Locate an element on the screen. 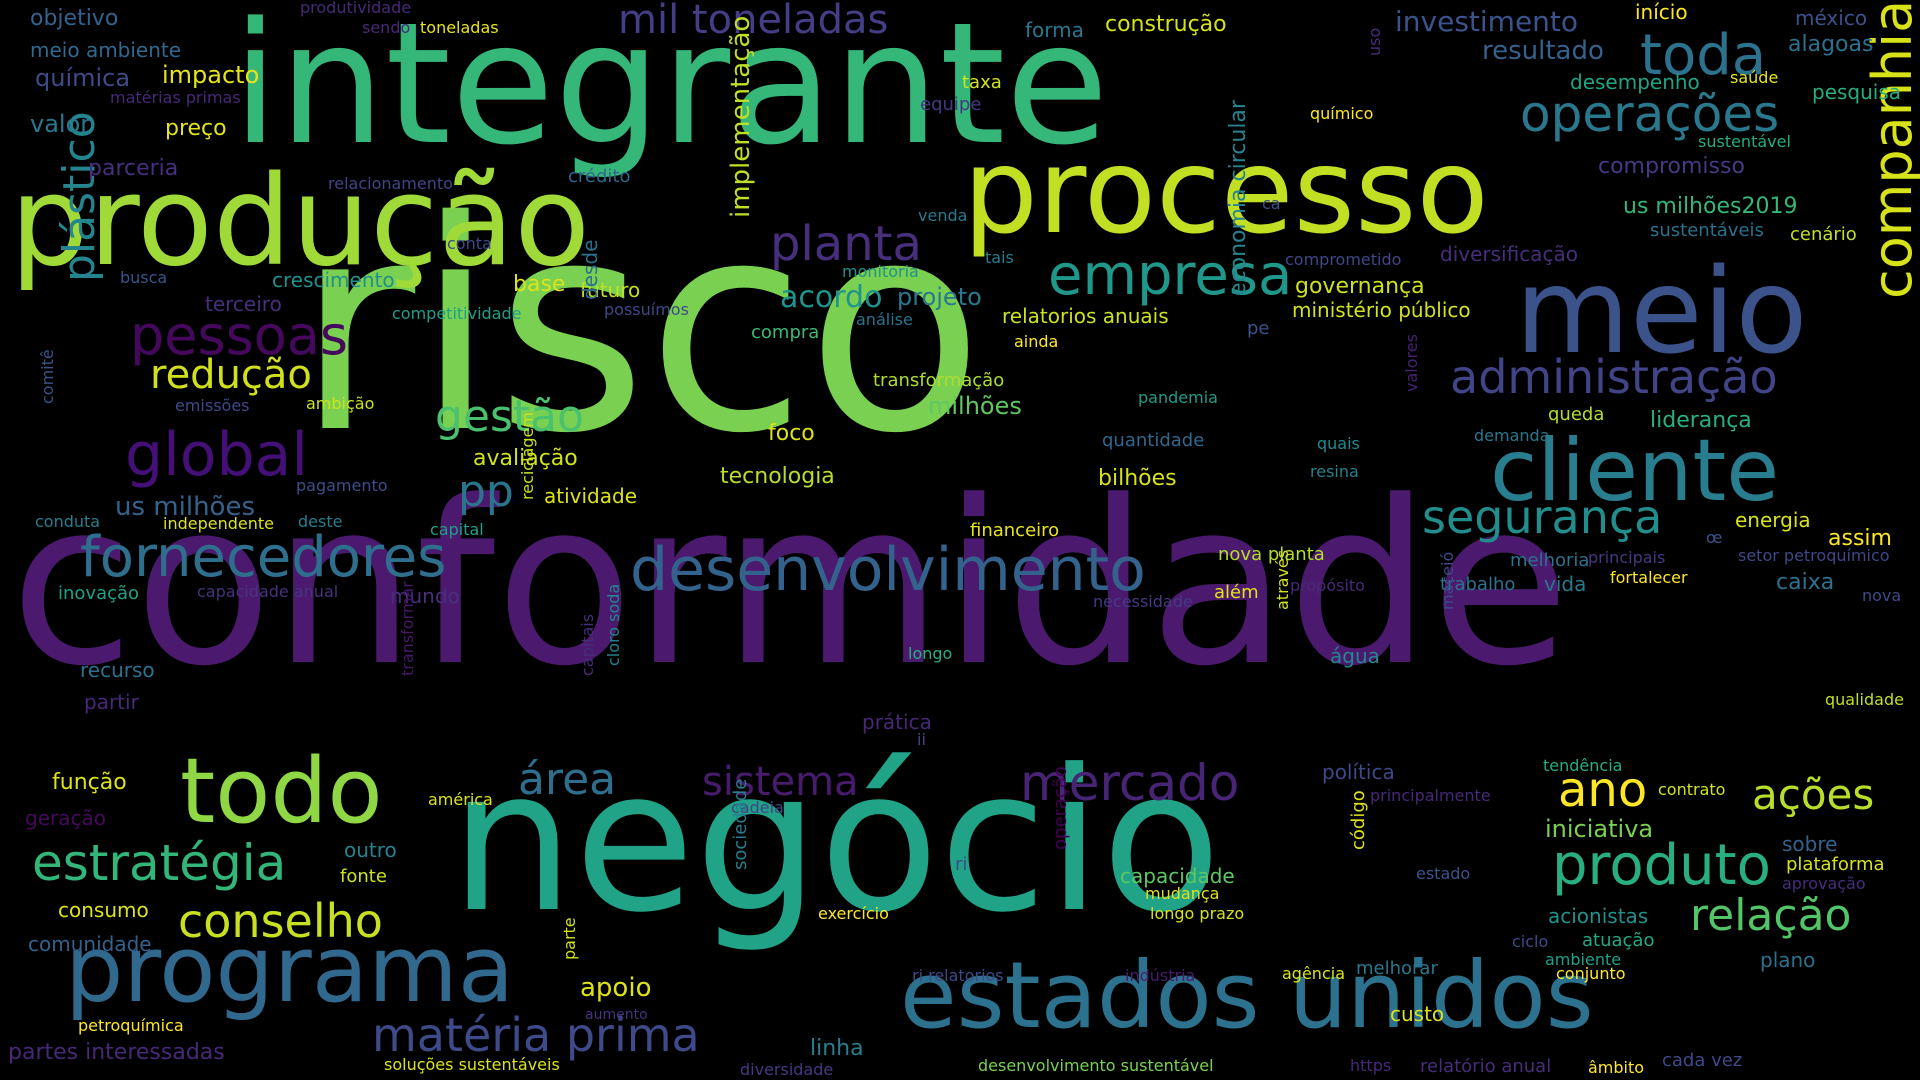 The width and height of the screenshot is (1920, 1080). word-produtividade: produtividade is located at coordinates (356, 8).